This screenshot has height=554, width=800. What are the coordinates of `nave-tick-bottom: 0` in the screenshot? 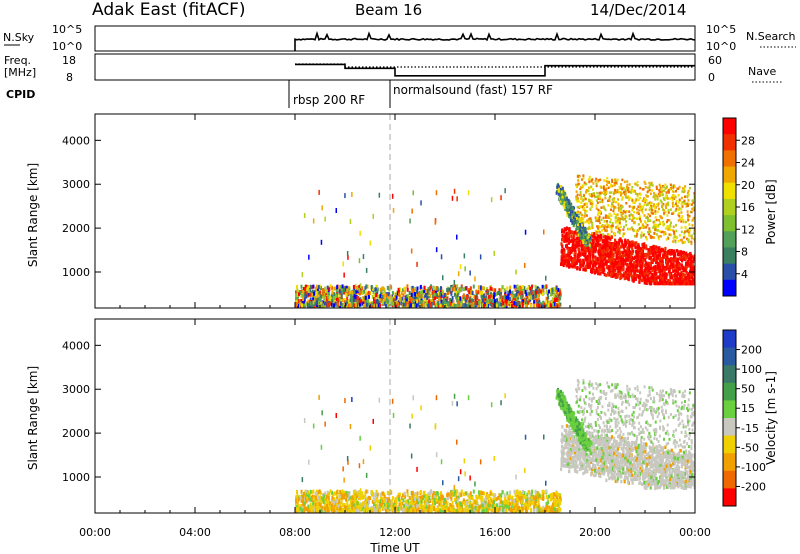 It's located at (711, 77).